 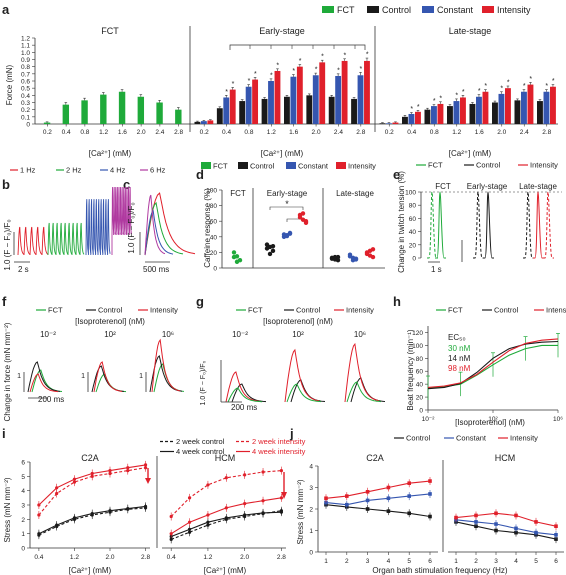 What do you see at coordinates (311, 467) in the screenshot?
I see `panel-j-y-tick-label: 4` at bounding box center [311, 467].